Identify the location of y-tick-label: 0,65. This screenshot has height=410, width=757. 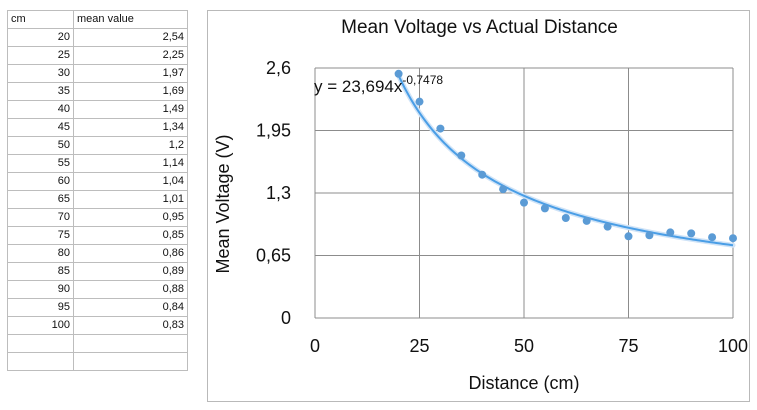
(273, 256).